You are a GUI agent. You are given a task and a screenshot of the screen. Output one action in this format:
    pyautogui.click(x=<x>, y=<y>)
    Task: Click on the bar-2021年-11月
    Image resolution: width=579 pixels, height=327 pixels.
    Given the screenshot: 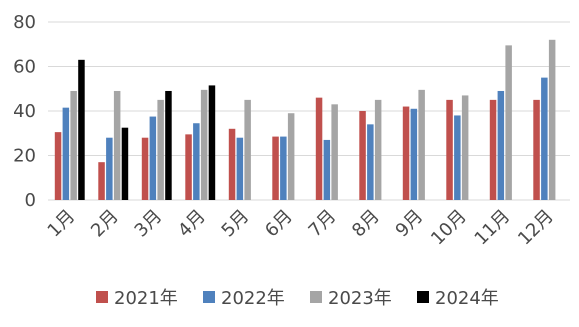 What is the action you would take?
    pyautogui.click(x=493, y=149)
    